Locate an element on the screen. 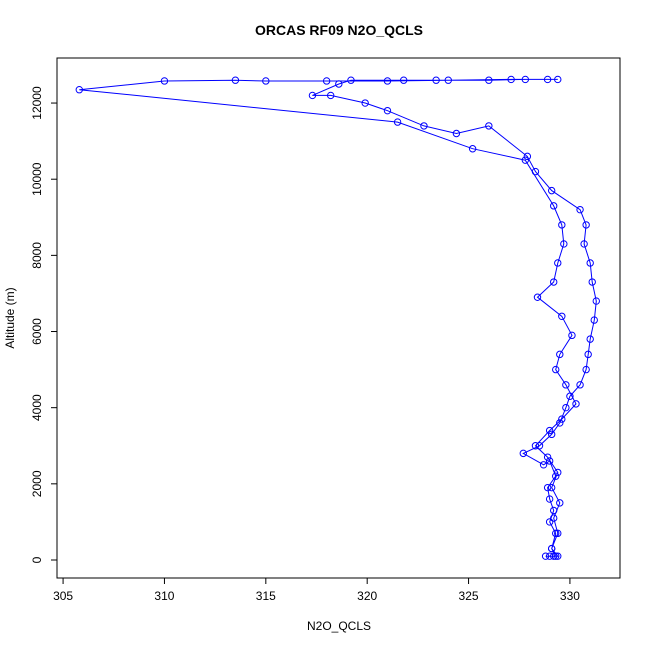 The image size is (650, 650). y-tick-label: 10000 is located at coordinates (37, 179).